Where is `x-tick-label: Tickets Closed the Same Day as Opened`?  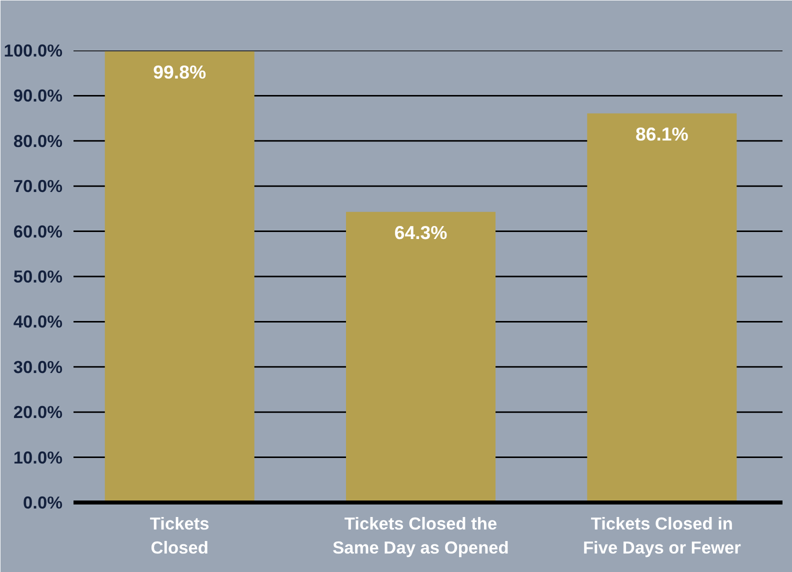 x-tick-label: Tickets Closed the Same Day as Opened is located at coordinates (420, 536).